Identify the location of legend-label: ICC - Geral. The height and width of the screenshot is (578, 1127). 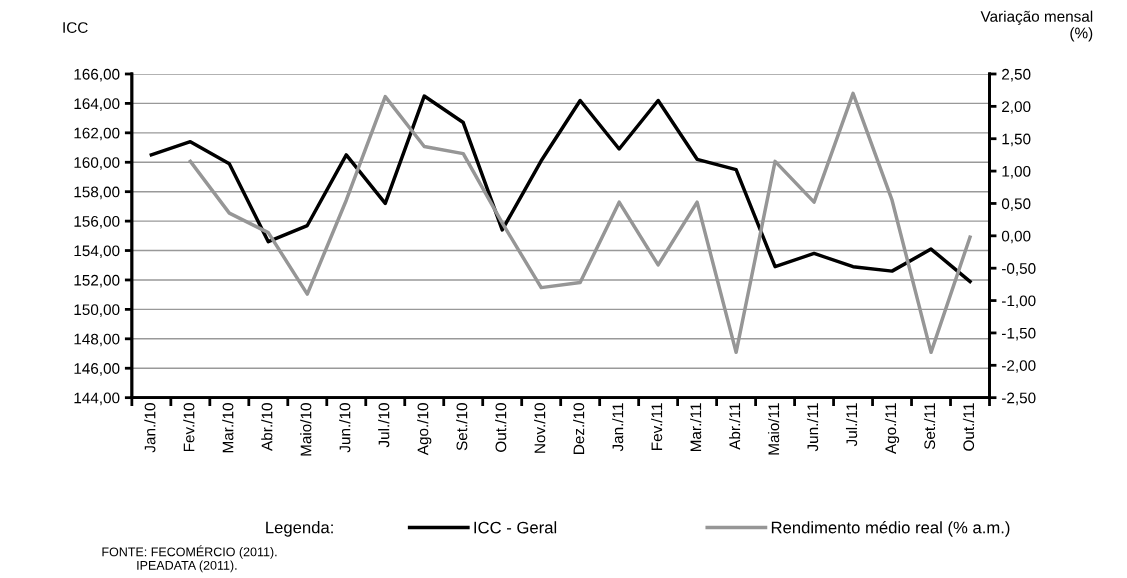
(515, 527).